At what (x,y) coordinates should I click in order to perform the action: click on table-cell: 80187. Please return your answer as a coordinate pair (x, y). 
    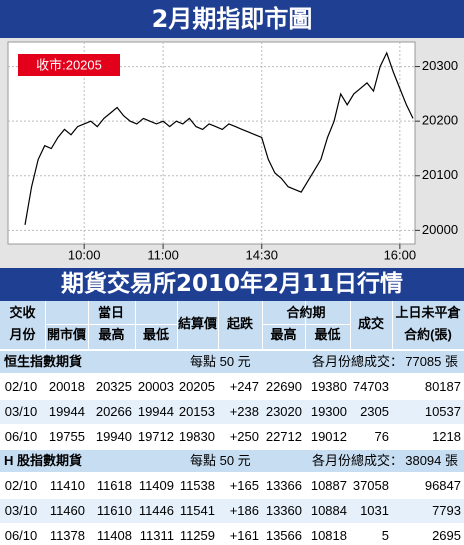
    Looking at the image, I should click on (442, 386).